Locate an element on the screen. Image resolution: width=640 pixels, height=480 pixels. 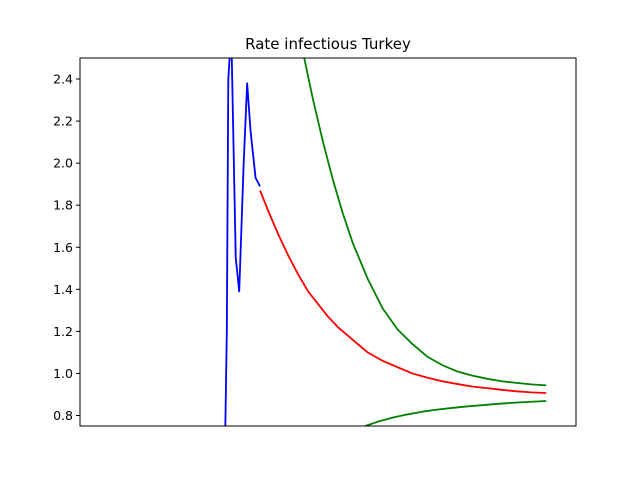
y-tick-label: 1.4 is located at coordinates (63, 289).